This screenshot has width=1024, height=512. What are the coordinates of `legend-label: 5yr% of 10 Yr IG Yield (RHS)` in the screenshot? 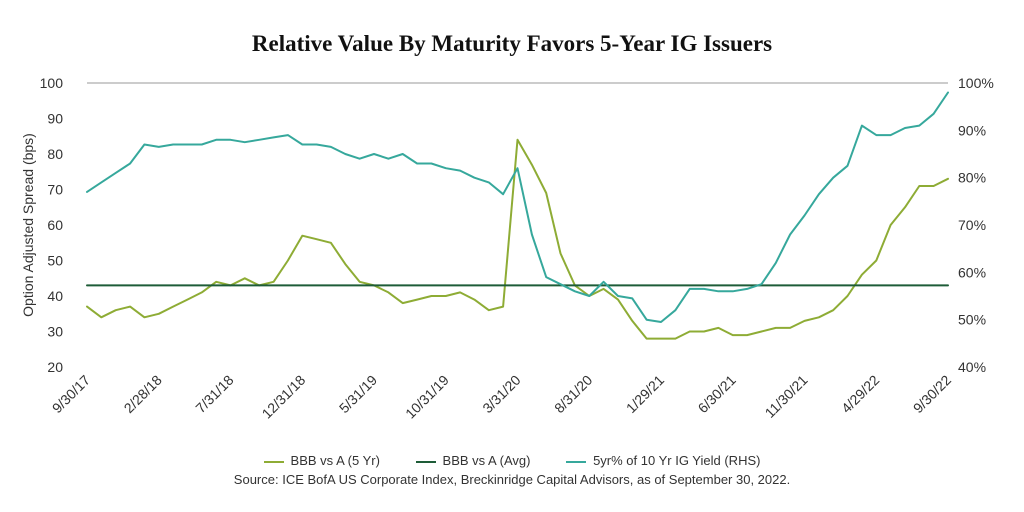 It's located at (677, 461).